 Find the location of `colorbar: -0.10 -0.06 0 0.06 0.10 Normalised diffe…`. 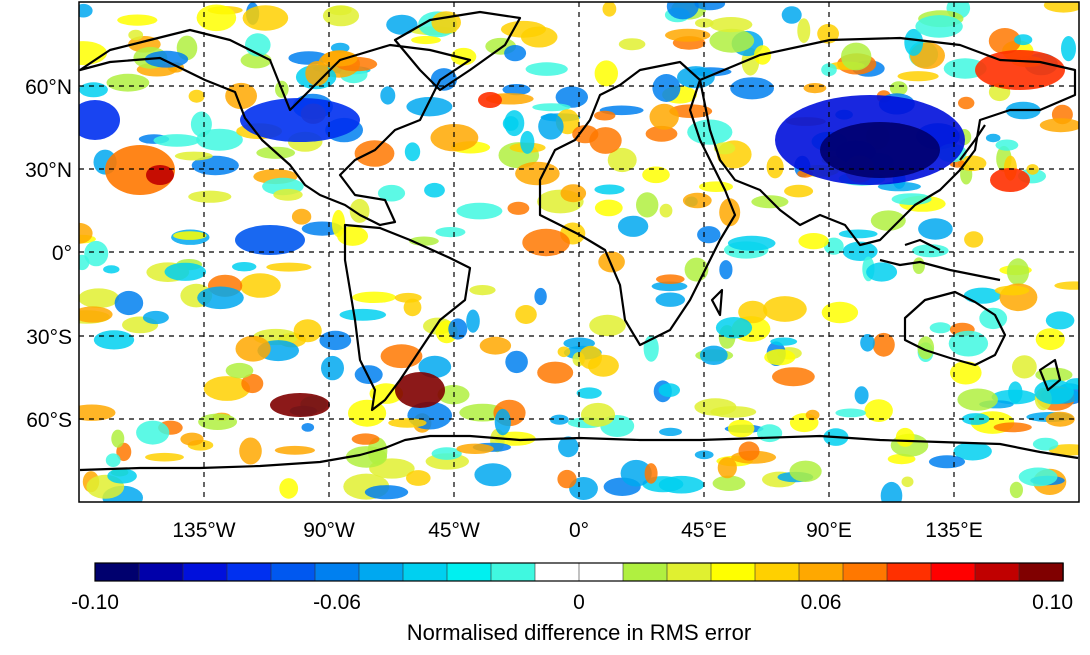

colorbar: -0.10 -0.06 0 0.06 0.10 Normalised diffe… is located at coordinates (572, 603).